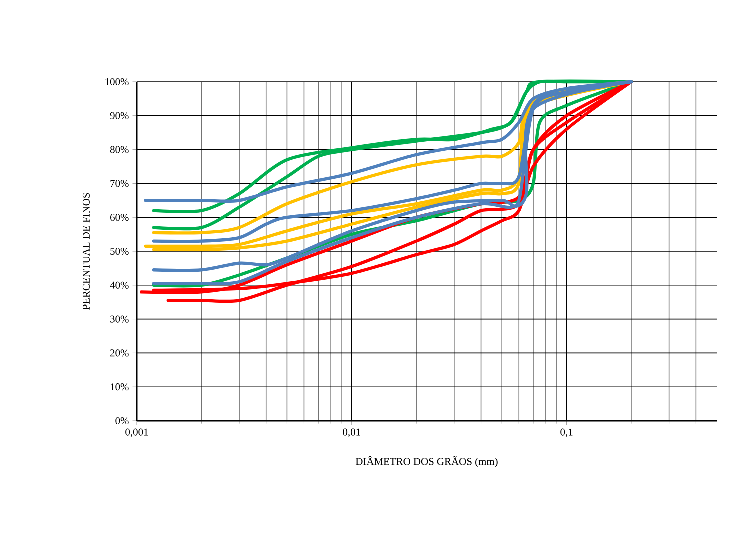  What do you see at coordinates (119, 285) in the screenshot?
I see `y-tick-label: 40%` at bounding box center [119, 285].